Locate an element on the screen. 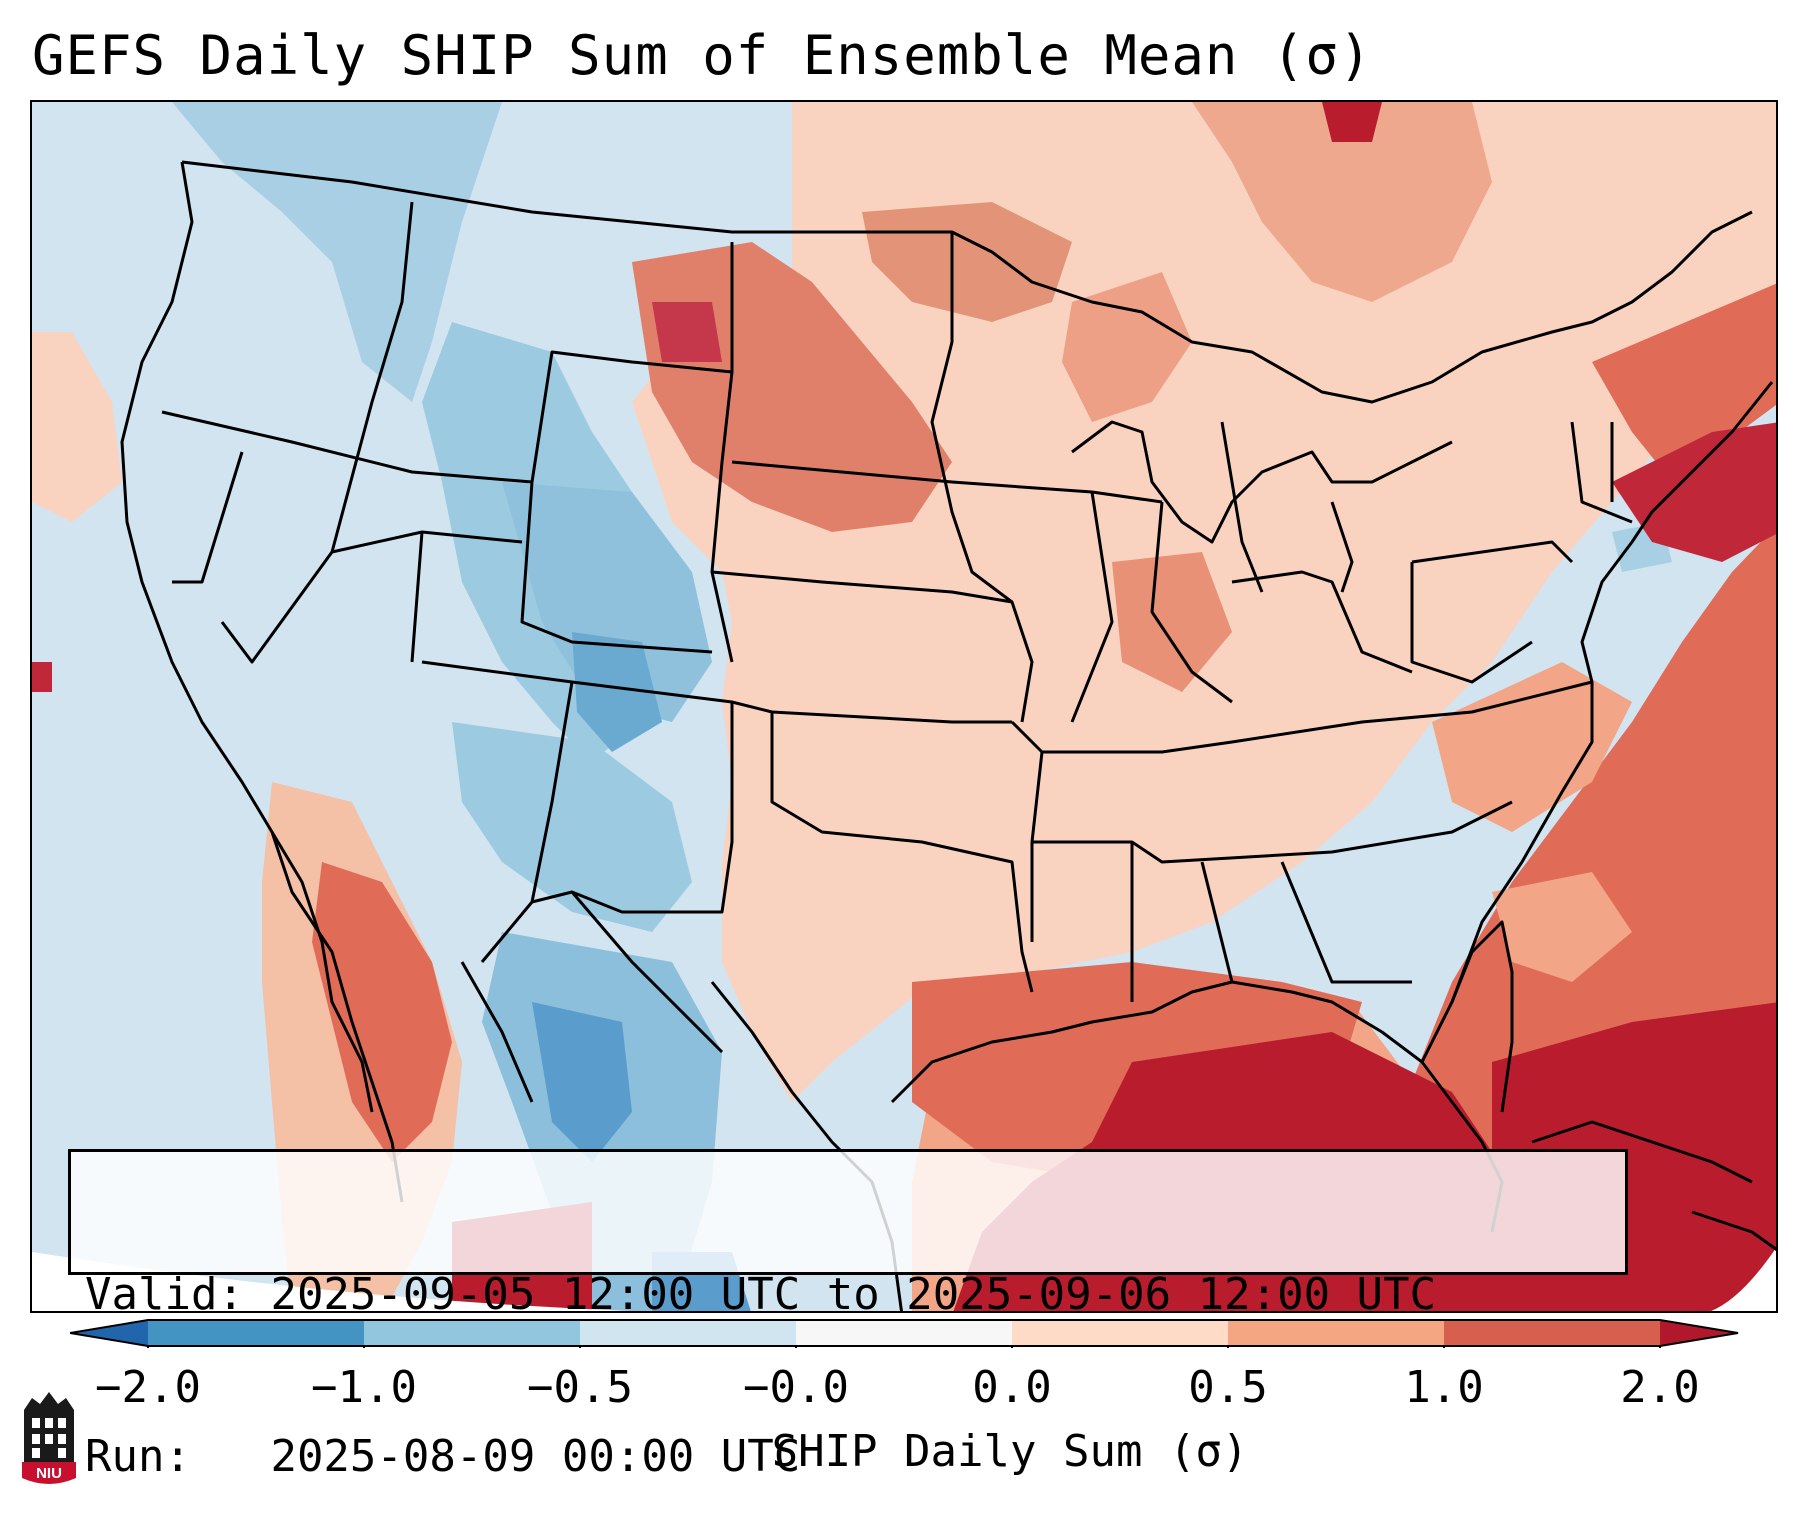 Image resolution: width=1803 pixels, height=1538 pixels. logo-banner is located at coordinates (49, 1473).